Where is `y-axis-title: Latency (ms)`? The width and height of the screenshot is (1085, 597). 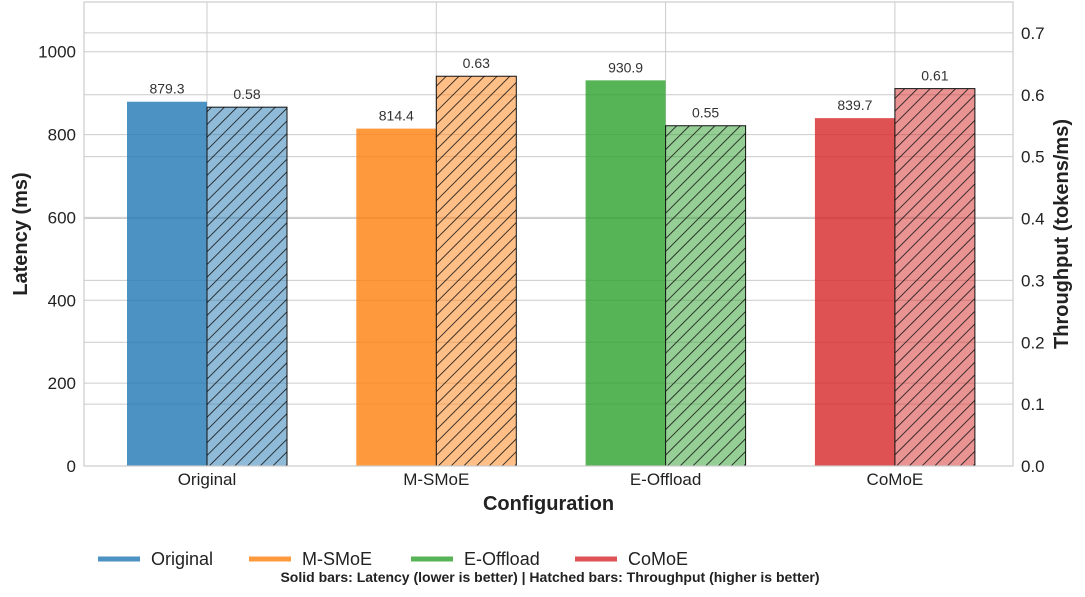
y-axis-title: Latency (ms) is located at coordinates (21, 233).